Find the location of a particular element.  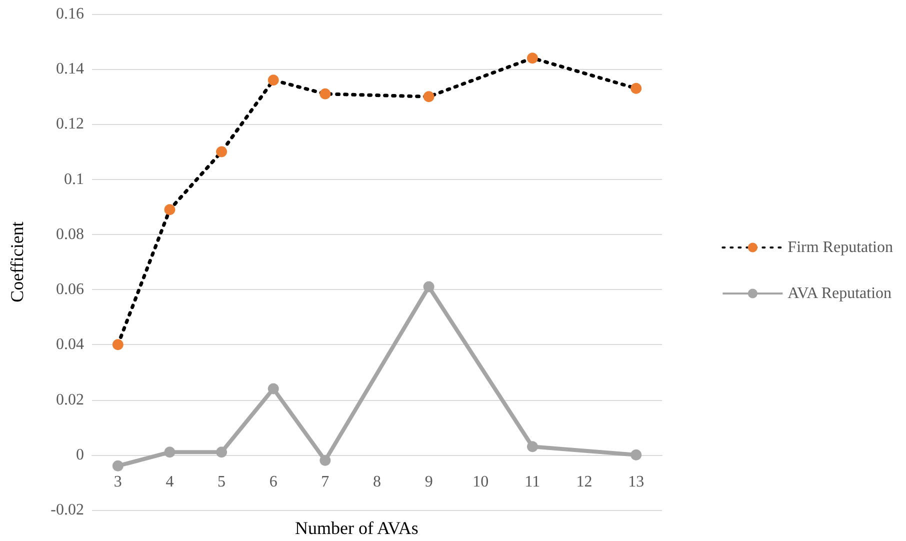

y-tick-label: 0.16 is located at coordinates (70, 14).